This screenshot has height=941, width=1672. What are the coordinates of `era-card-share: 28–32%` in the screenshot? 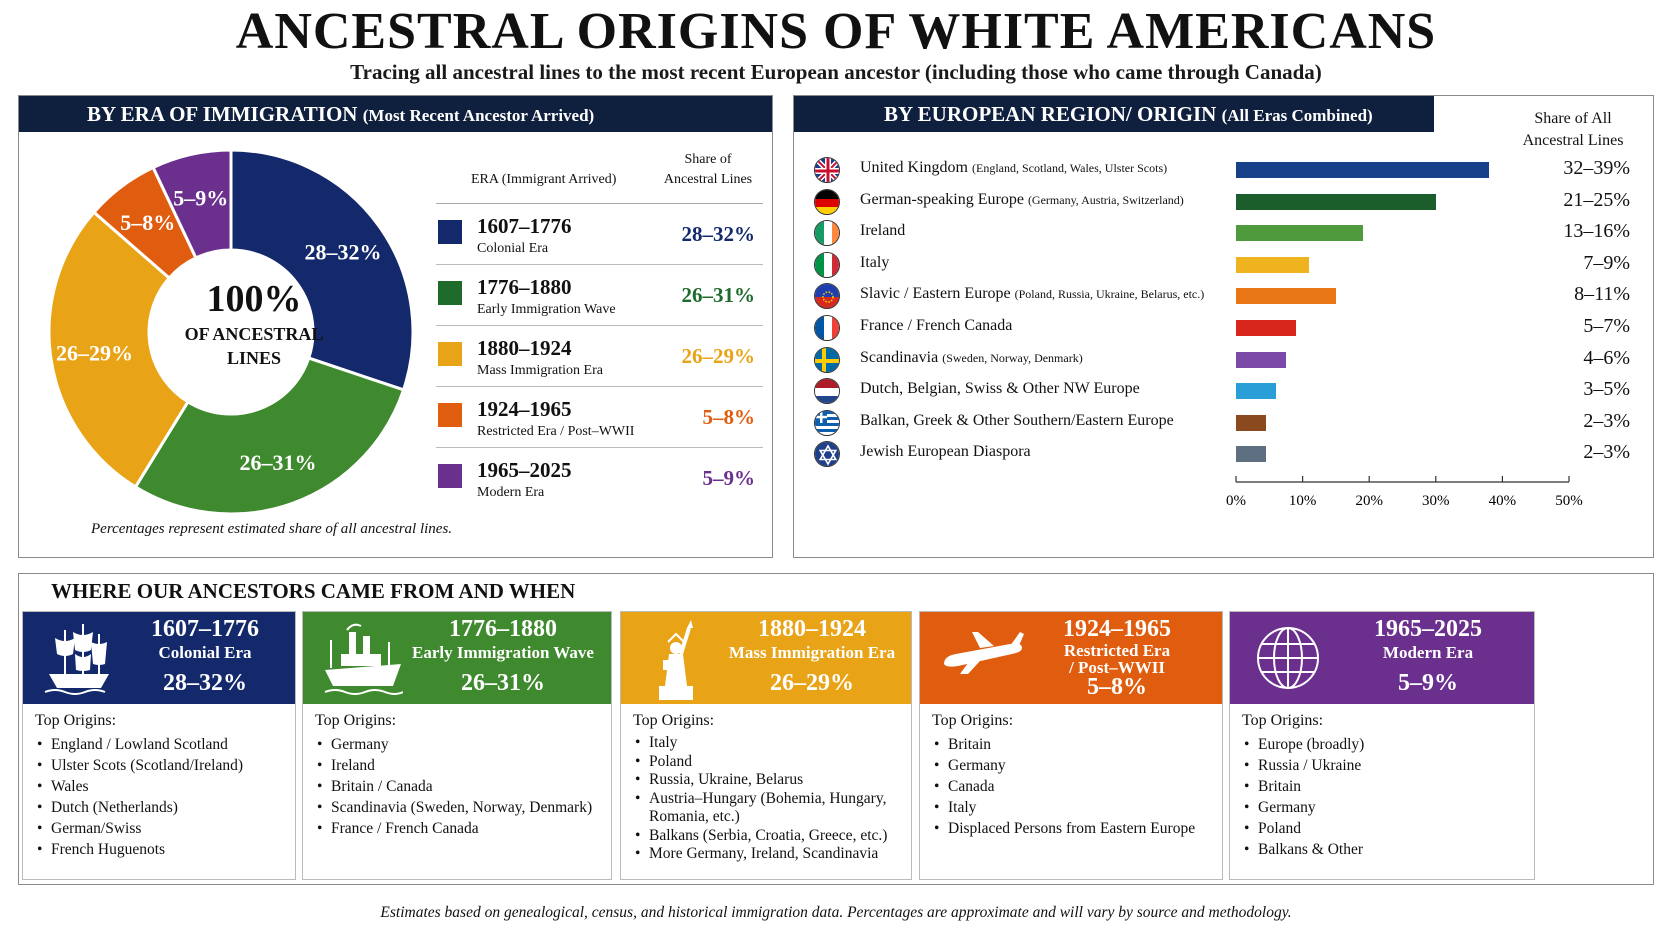 It's located at (205, 683).